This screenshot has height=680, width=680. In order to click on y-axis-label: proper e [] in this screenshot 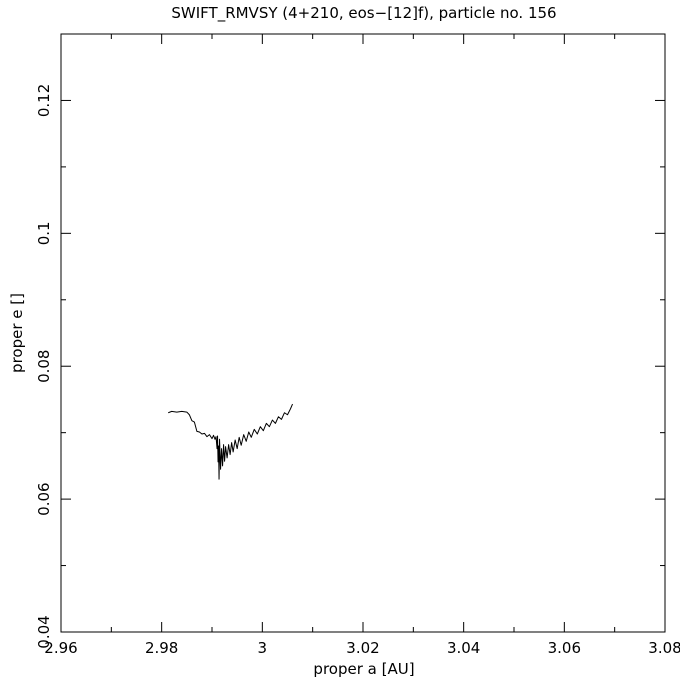, I will do `click(17, 333)`.